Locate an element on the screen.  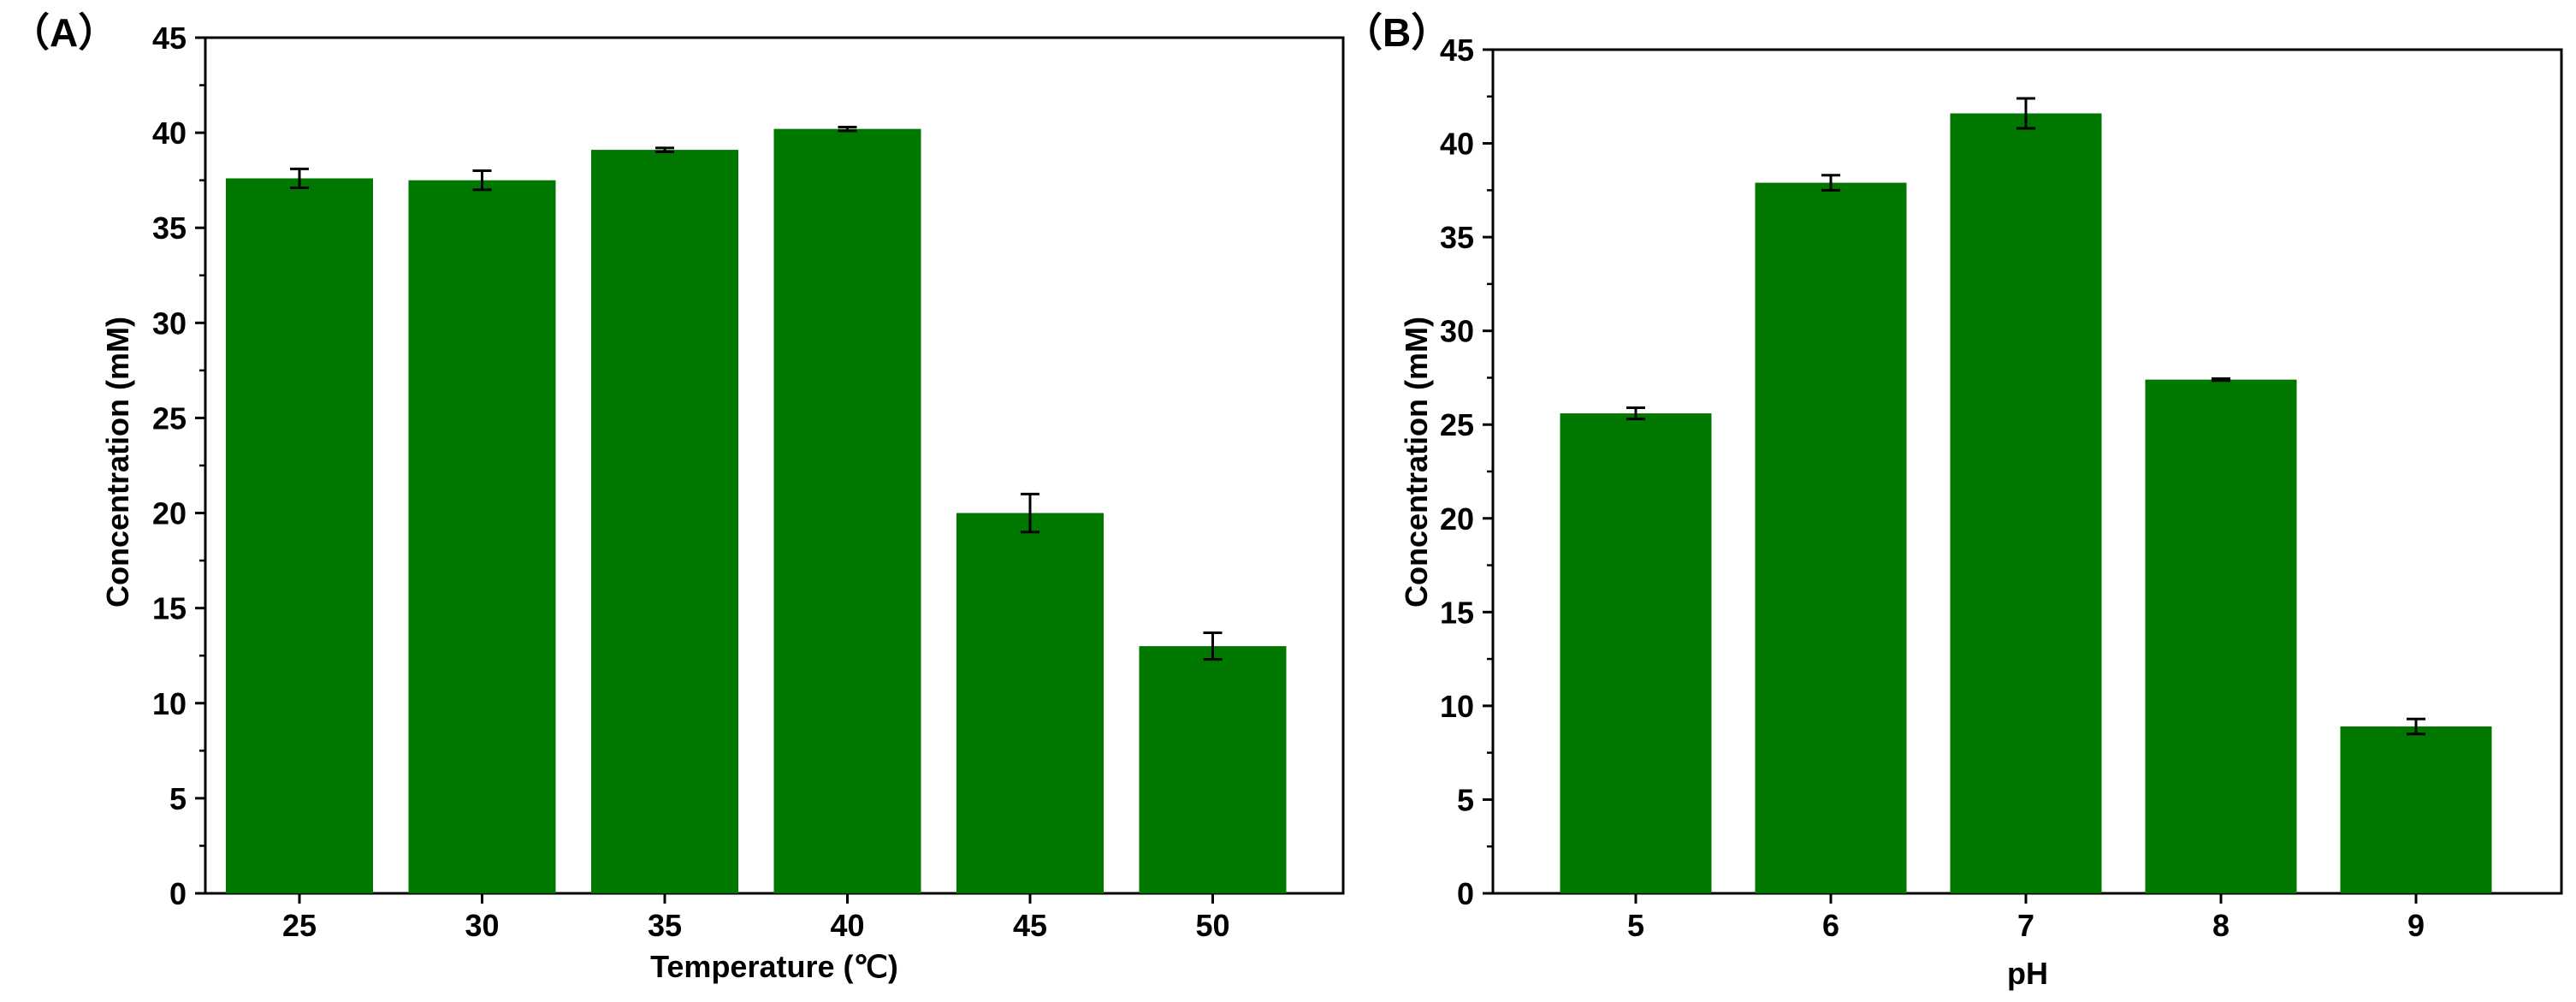
panel-b-x-axis: 5 6 7 8 9 is located at coordinates (2026, 918).